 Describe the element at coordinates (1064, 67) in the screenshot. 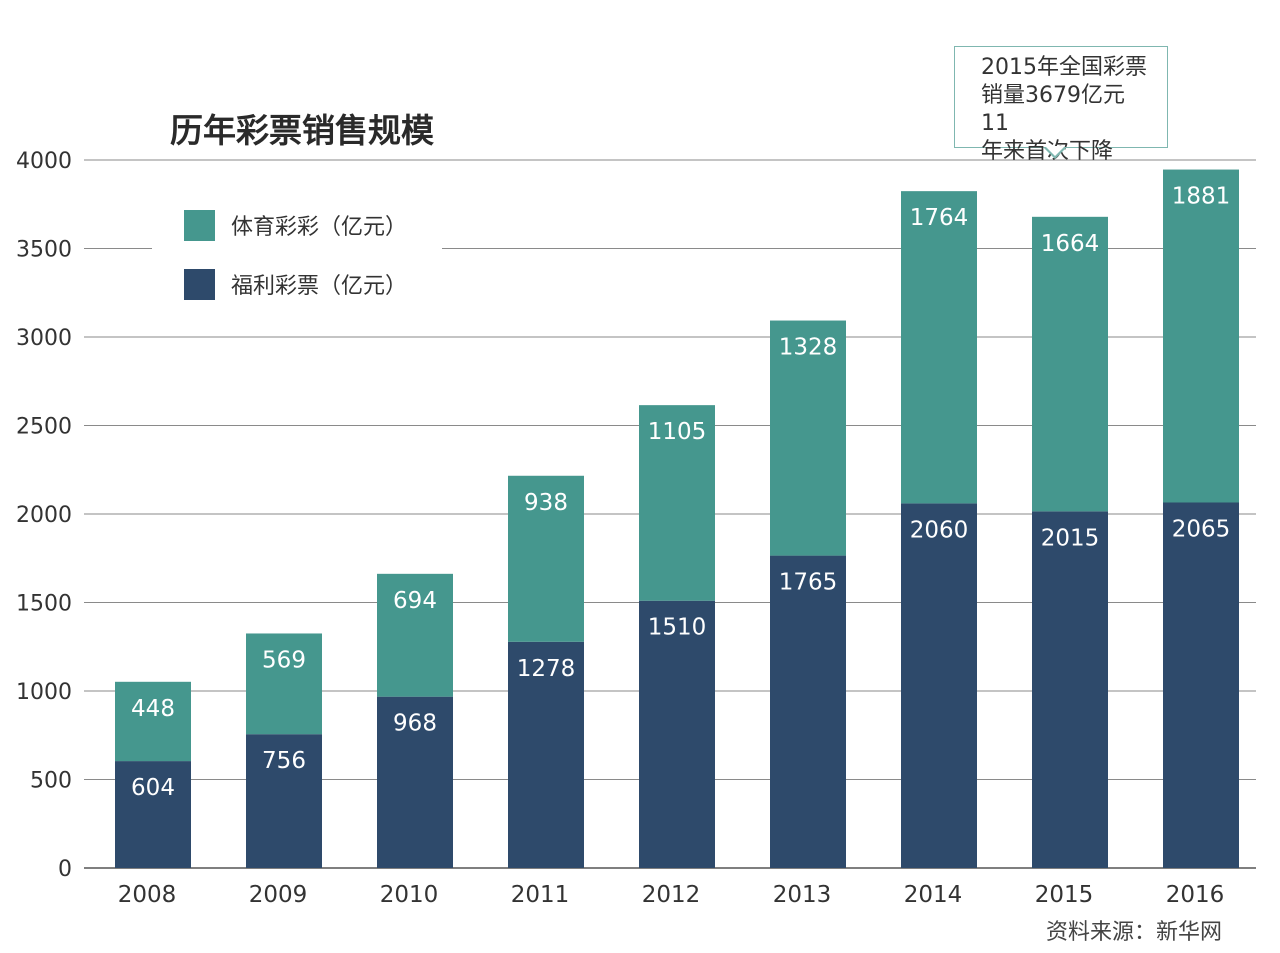

I see `annotation-line-1: 2015年全国彩票` at that location.